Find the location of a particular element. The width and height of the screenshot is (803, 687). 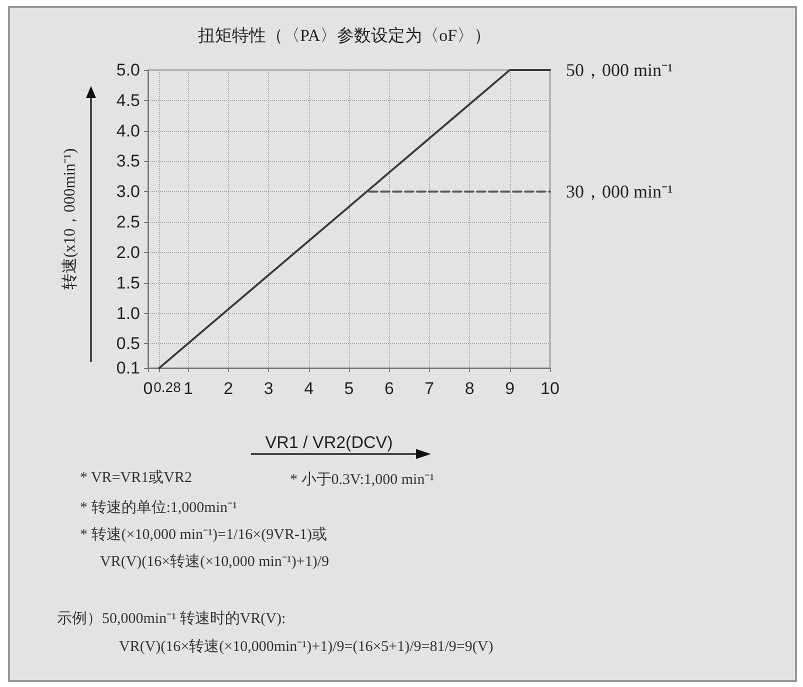

annotation: 50，000 min⁻¹ is located at coordinates (619, 70).